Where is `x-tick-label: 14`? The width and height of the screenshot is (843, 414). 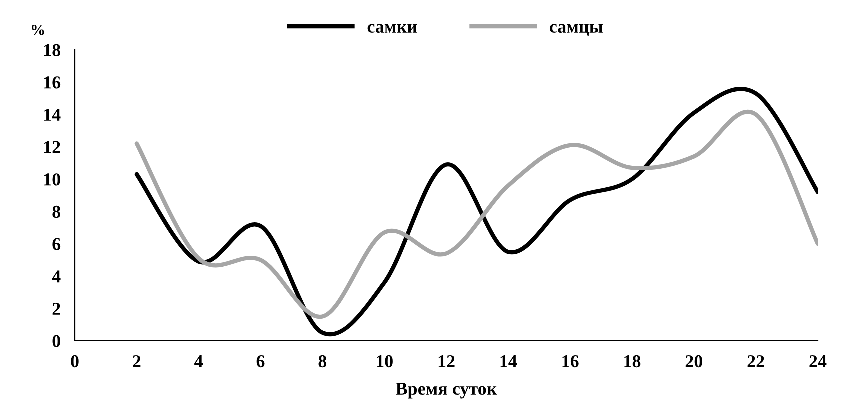
x-tick-label: 14 is located at coordinates (509, 362).